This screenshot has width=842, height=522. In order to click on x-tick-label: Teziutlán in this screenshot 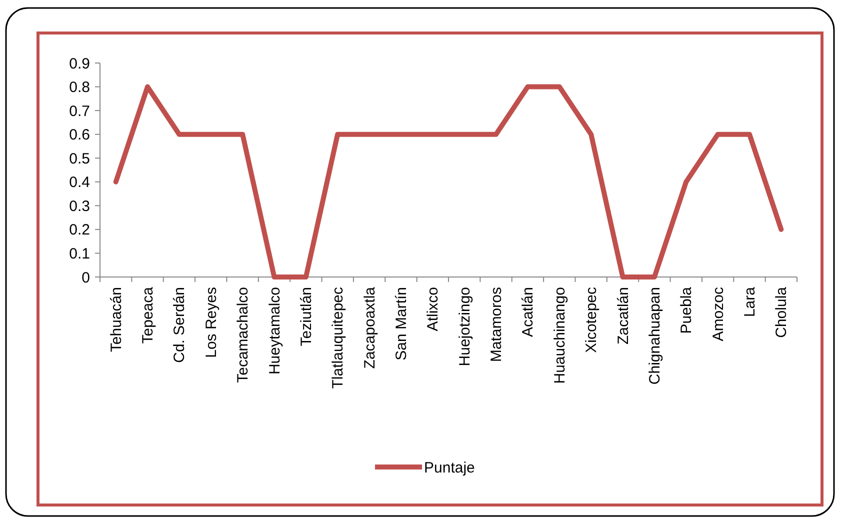, I will do `click(306, 316)`.